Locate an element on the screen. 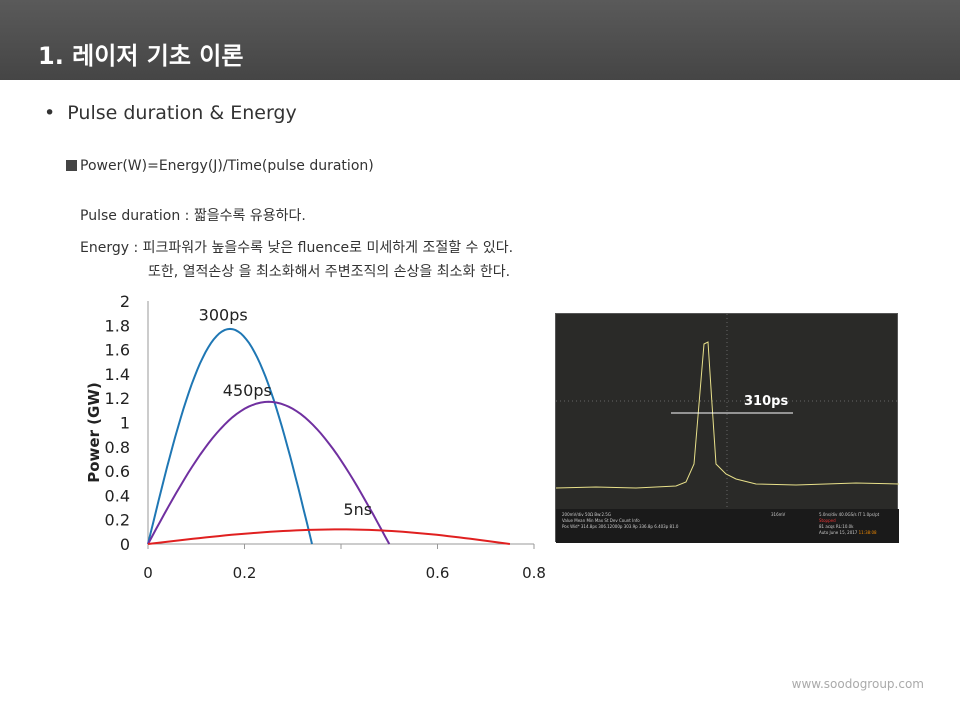 The width and height of the screenshot is (960, 720). y-tick-label: 0.2 is located at coordinates (117, 520).